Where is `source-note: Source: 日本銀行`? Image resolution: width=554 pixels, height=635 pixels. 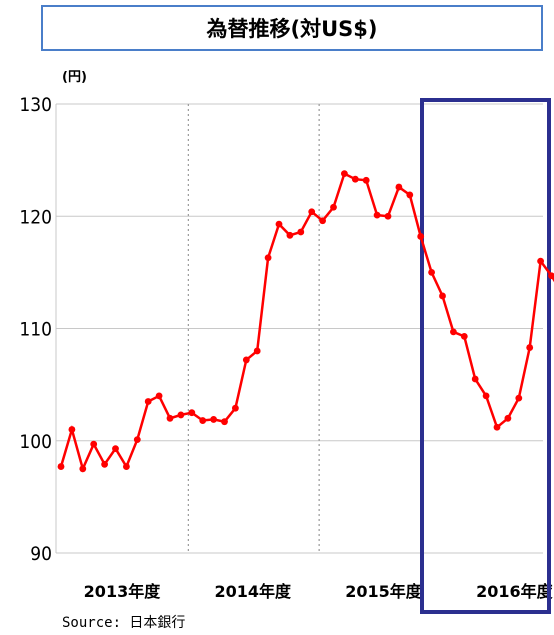
source-note: Source: 日本銀行 is located at coordinates (124, 623).